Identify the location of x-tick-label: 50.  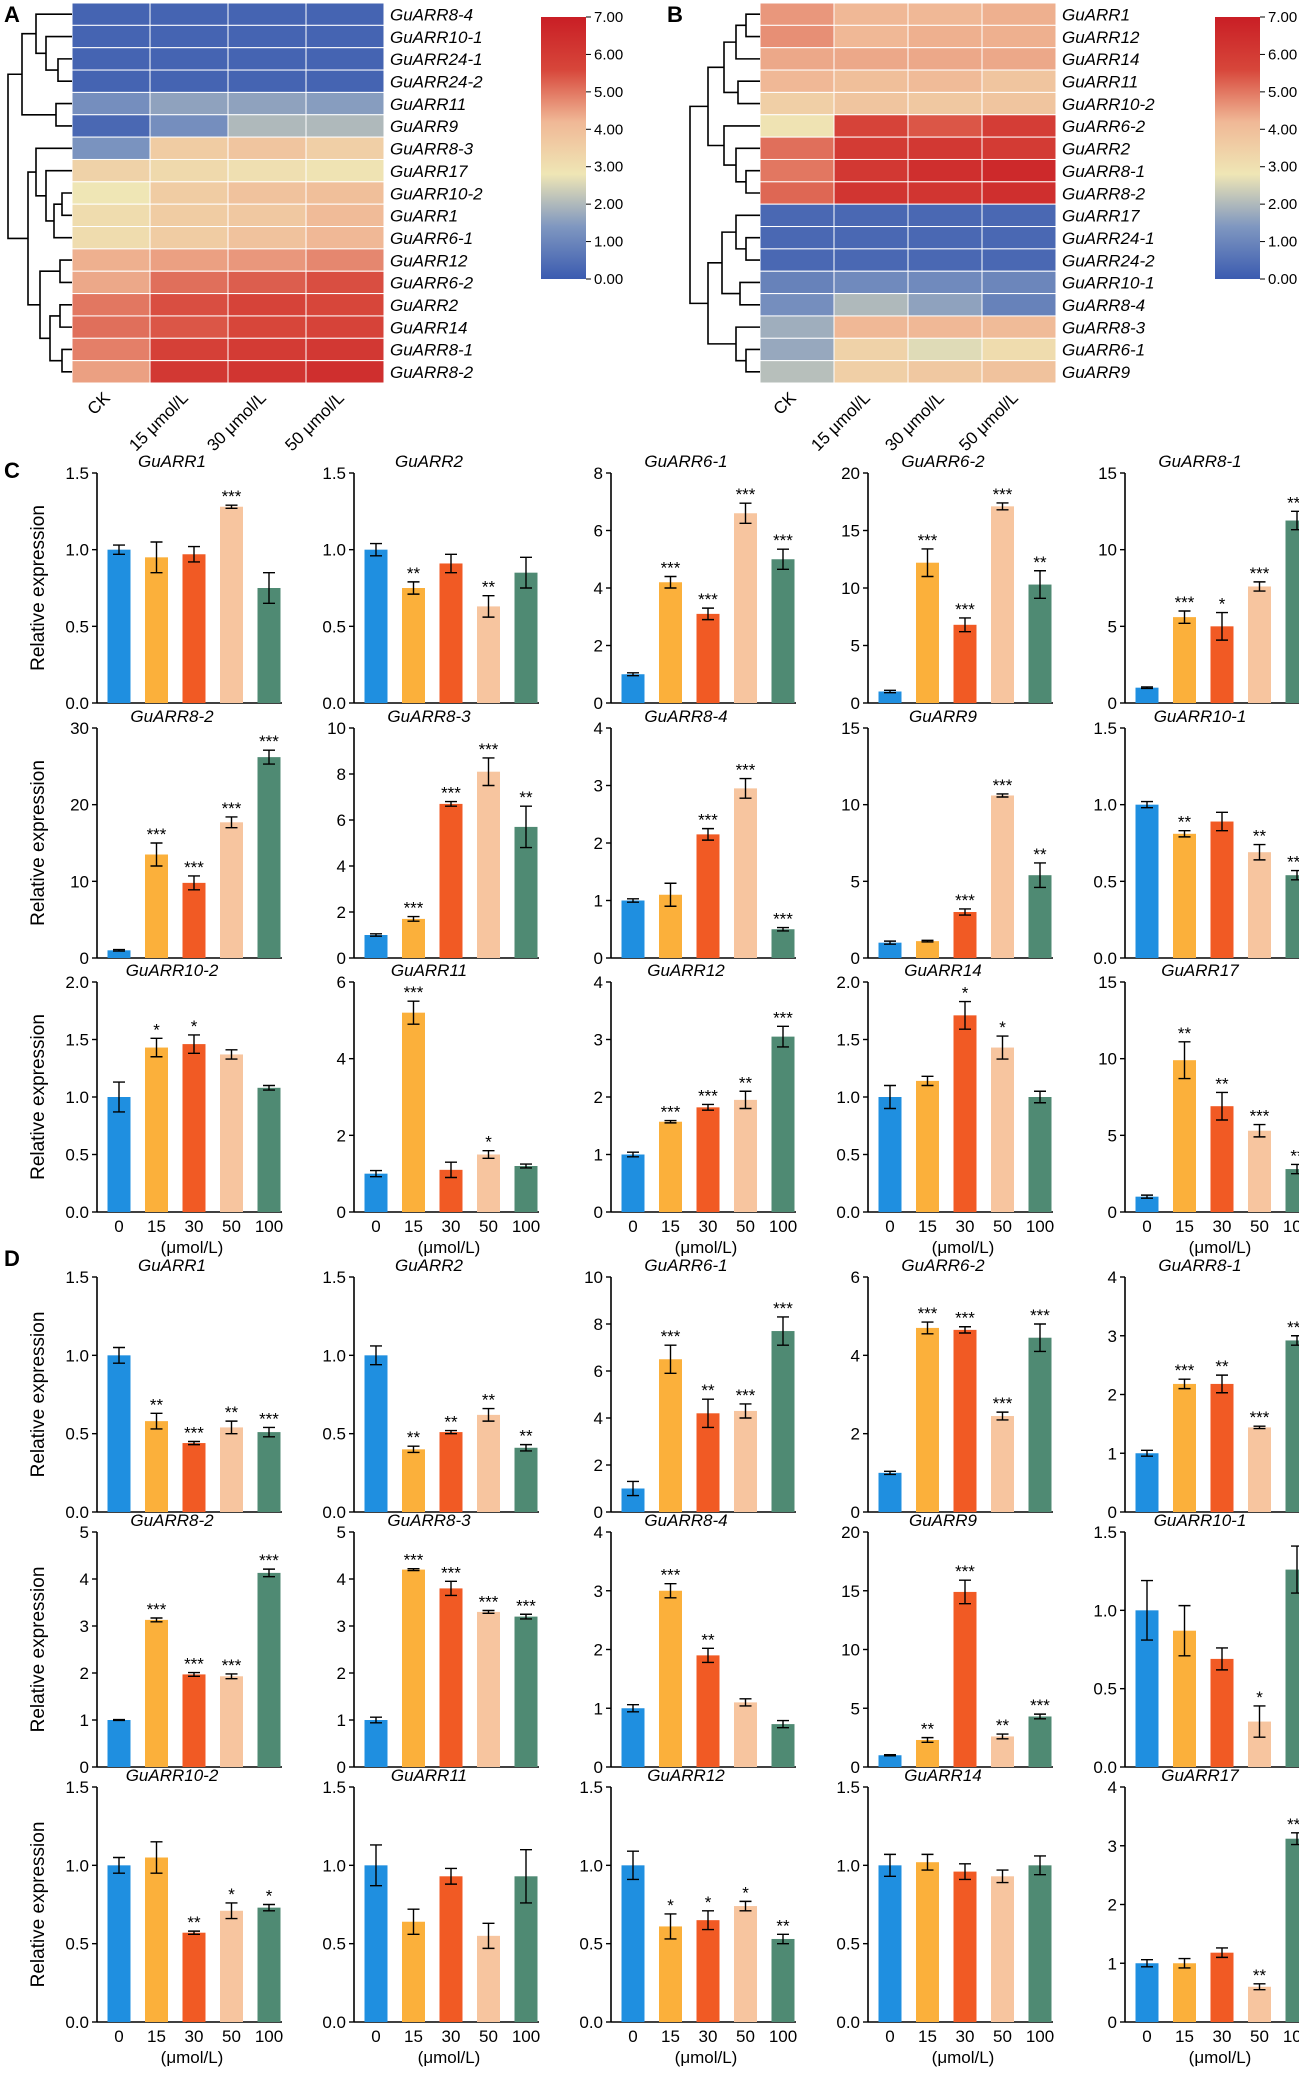
(1259, 1226).